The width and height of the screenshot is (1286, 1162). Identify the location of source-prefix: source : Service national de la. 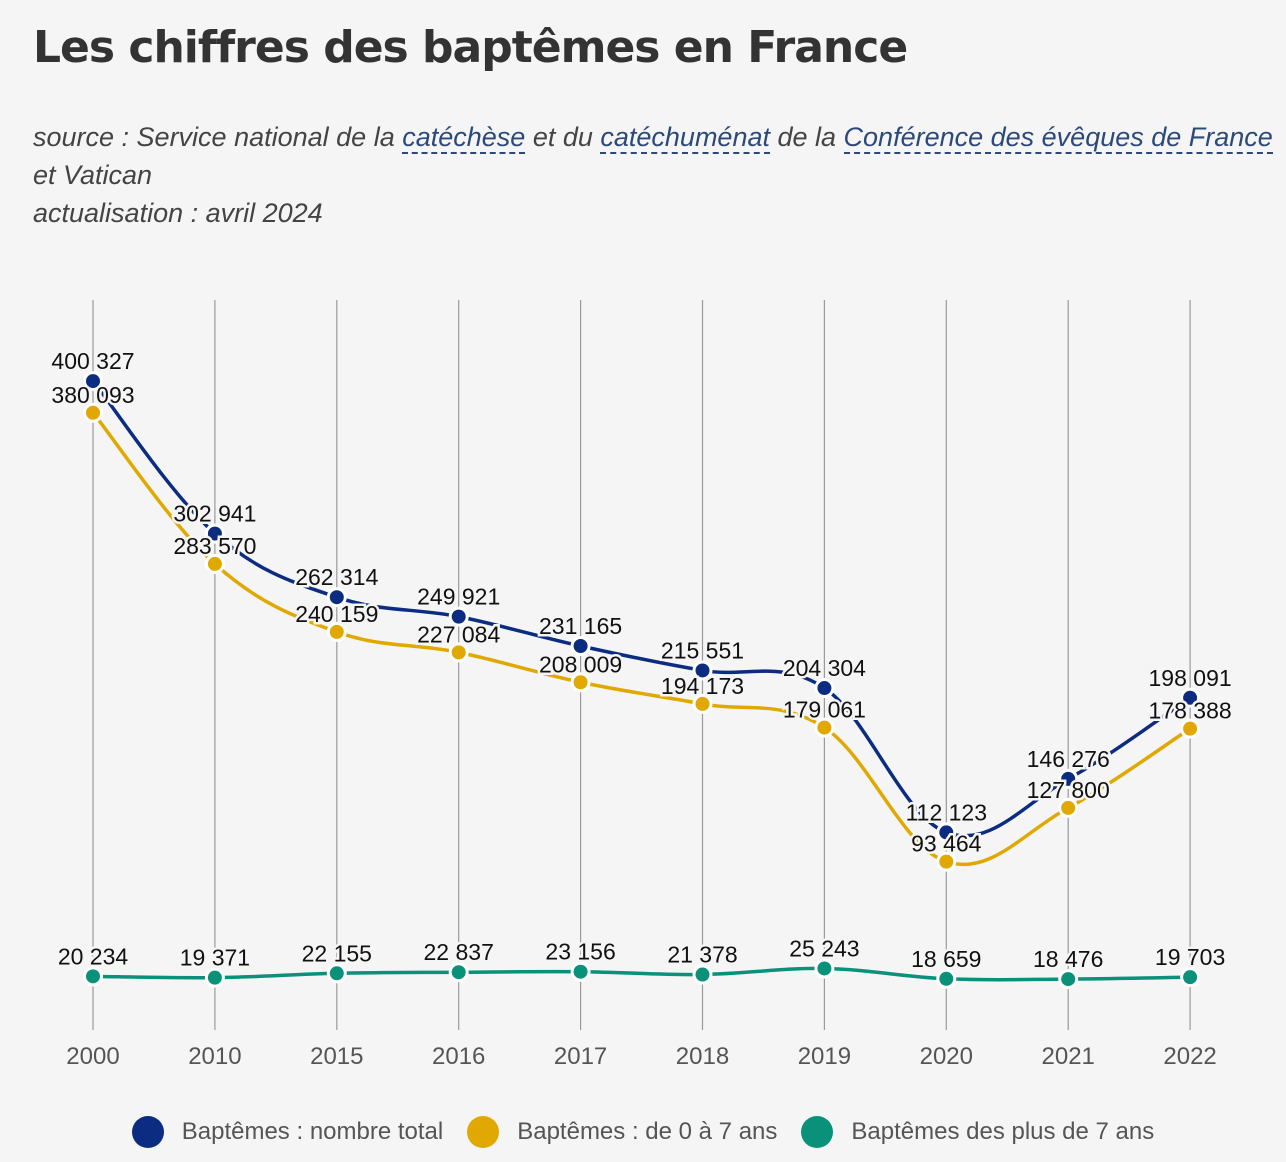
(218, 137).